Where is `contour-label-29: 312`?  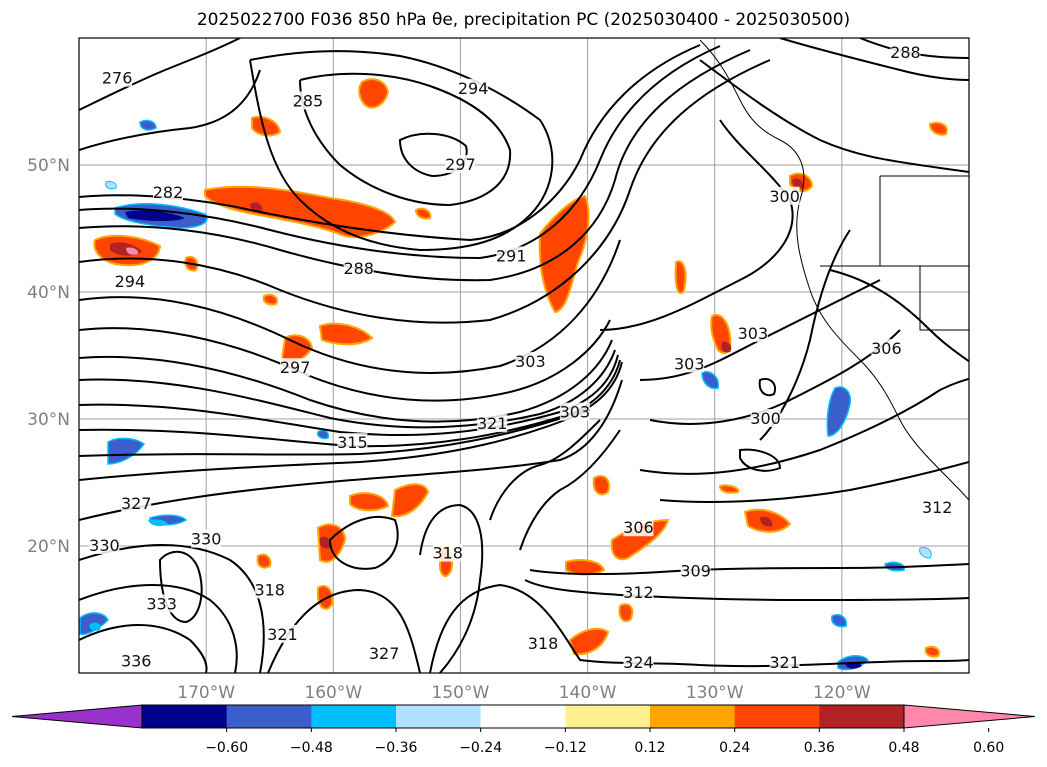
contour-label-29: 312 is located at coordinates (638, 592).